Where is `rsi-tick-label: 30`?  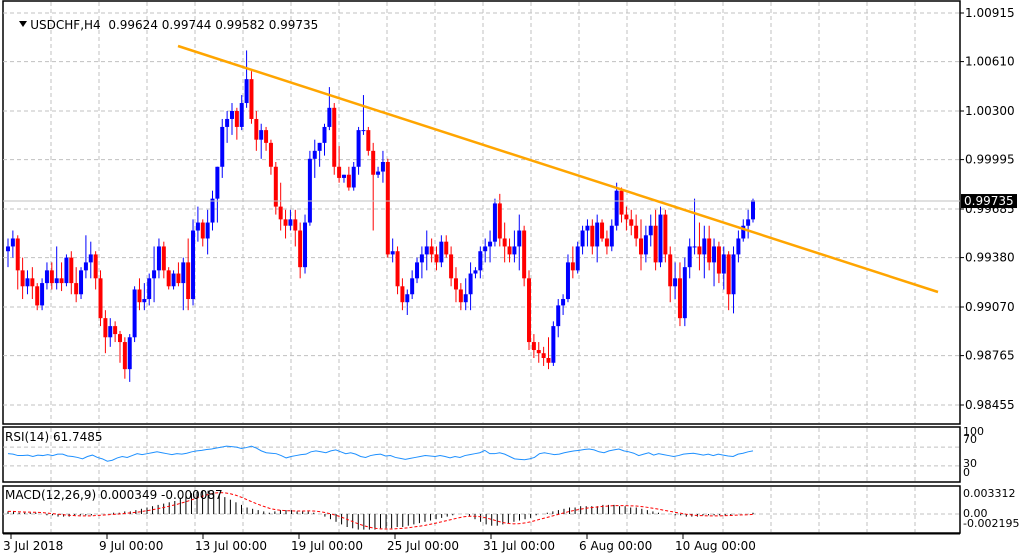
rsi-tick-label: 30 is located at coordinates (970, 463).